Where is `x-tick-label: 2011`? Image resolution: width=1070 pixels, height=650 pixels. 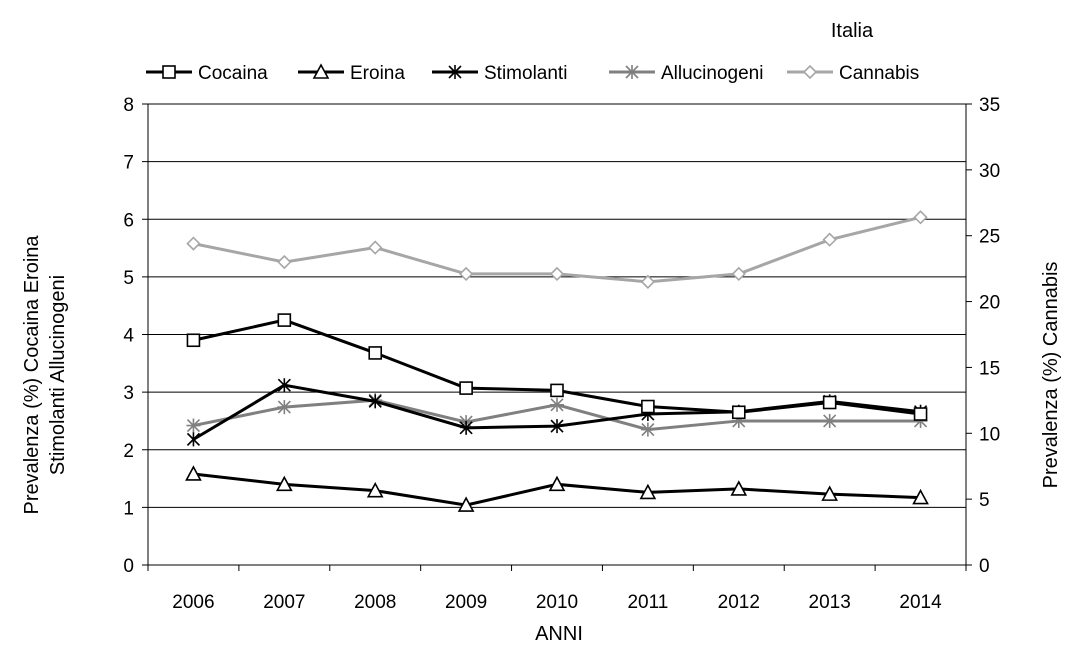 x-tick-label: 2011 is located at coordinates (647, 602).